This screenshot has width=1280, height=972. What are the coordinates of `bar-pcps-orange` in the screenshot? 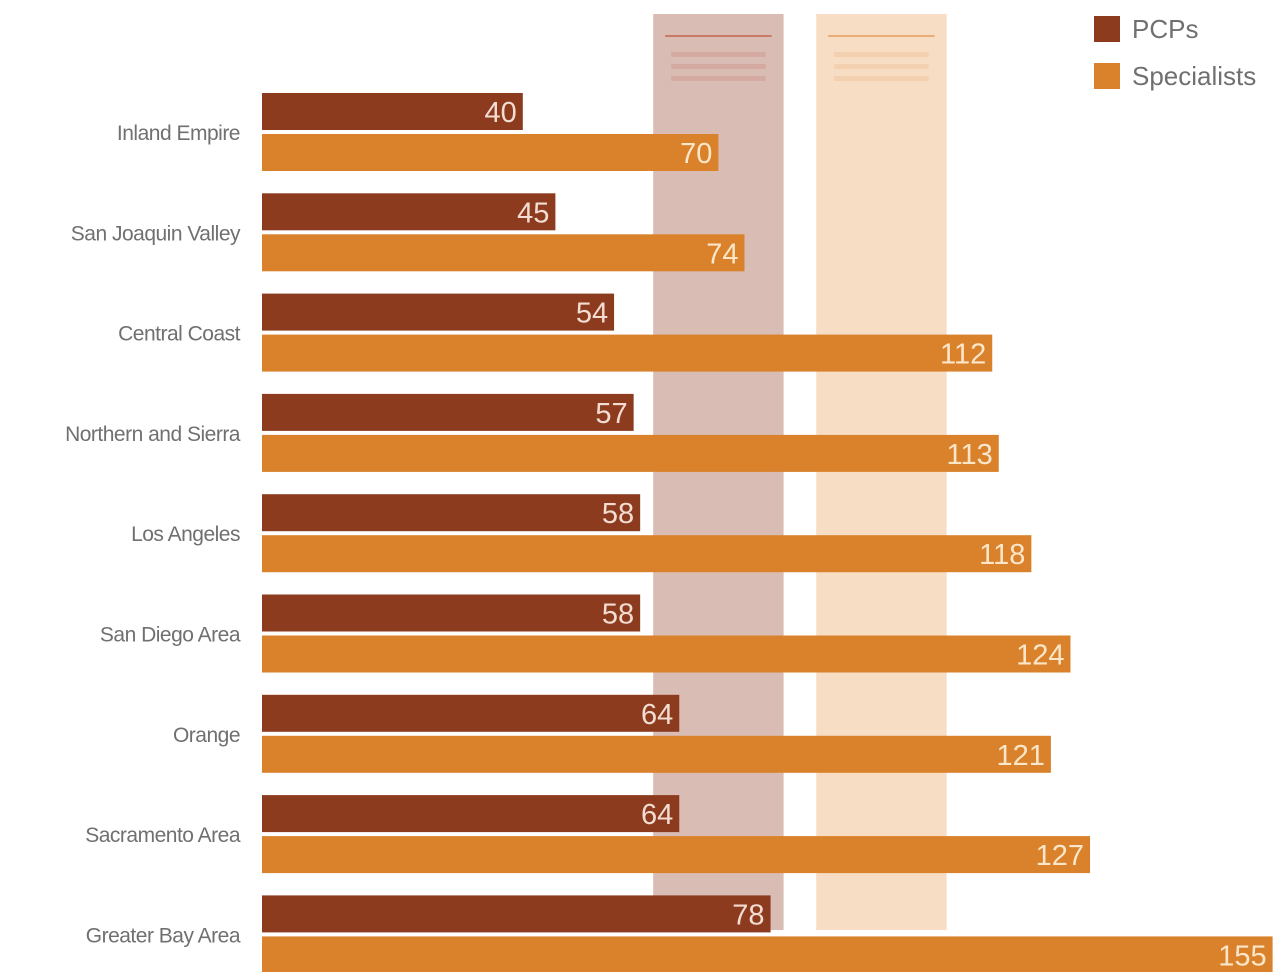 It's located at (471, 713).